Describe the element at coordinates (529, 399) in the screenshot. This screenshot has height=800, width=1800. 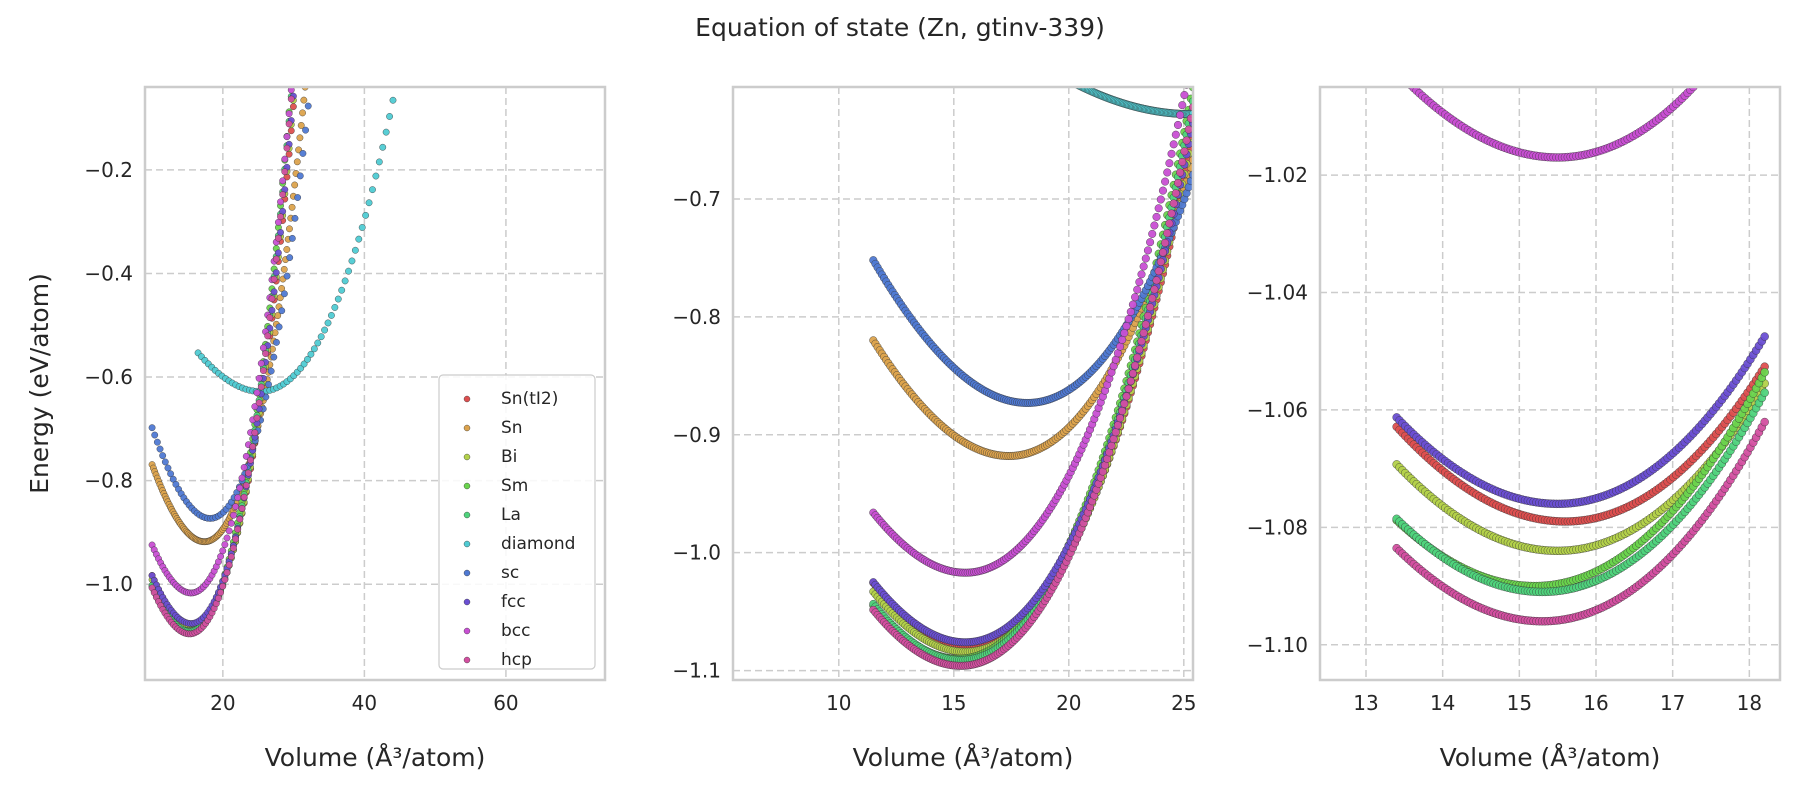
I see `legend-label: Sn(tI2)` at that location.